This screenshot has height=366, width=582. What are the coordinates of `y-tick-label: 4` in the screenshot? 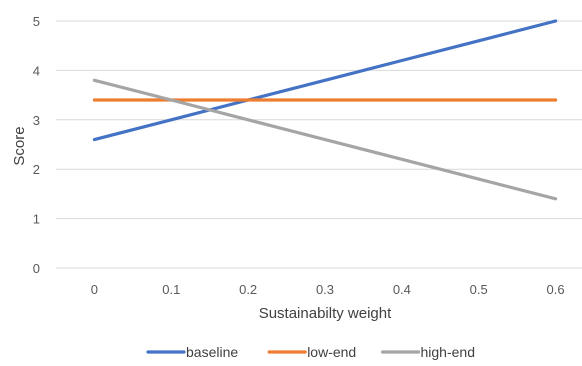 It's located at (36, 70).